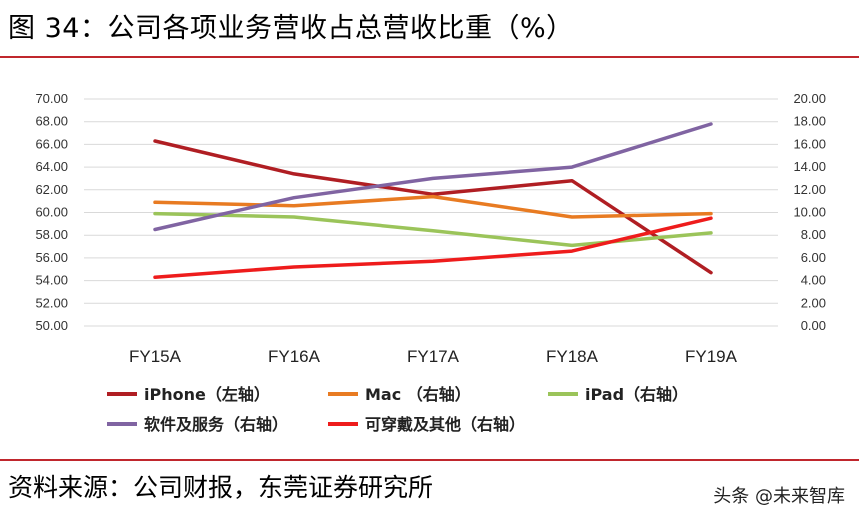 Image resolution: width=859 pixels, height=520 pixels. Describe the element at coordinates (813, 280) in the screenshot. I see `y-right-tick-label: 4.00` at that location.